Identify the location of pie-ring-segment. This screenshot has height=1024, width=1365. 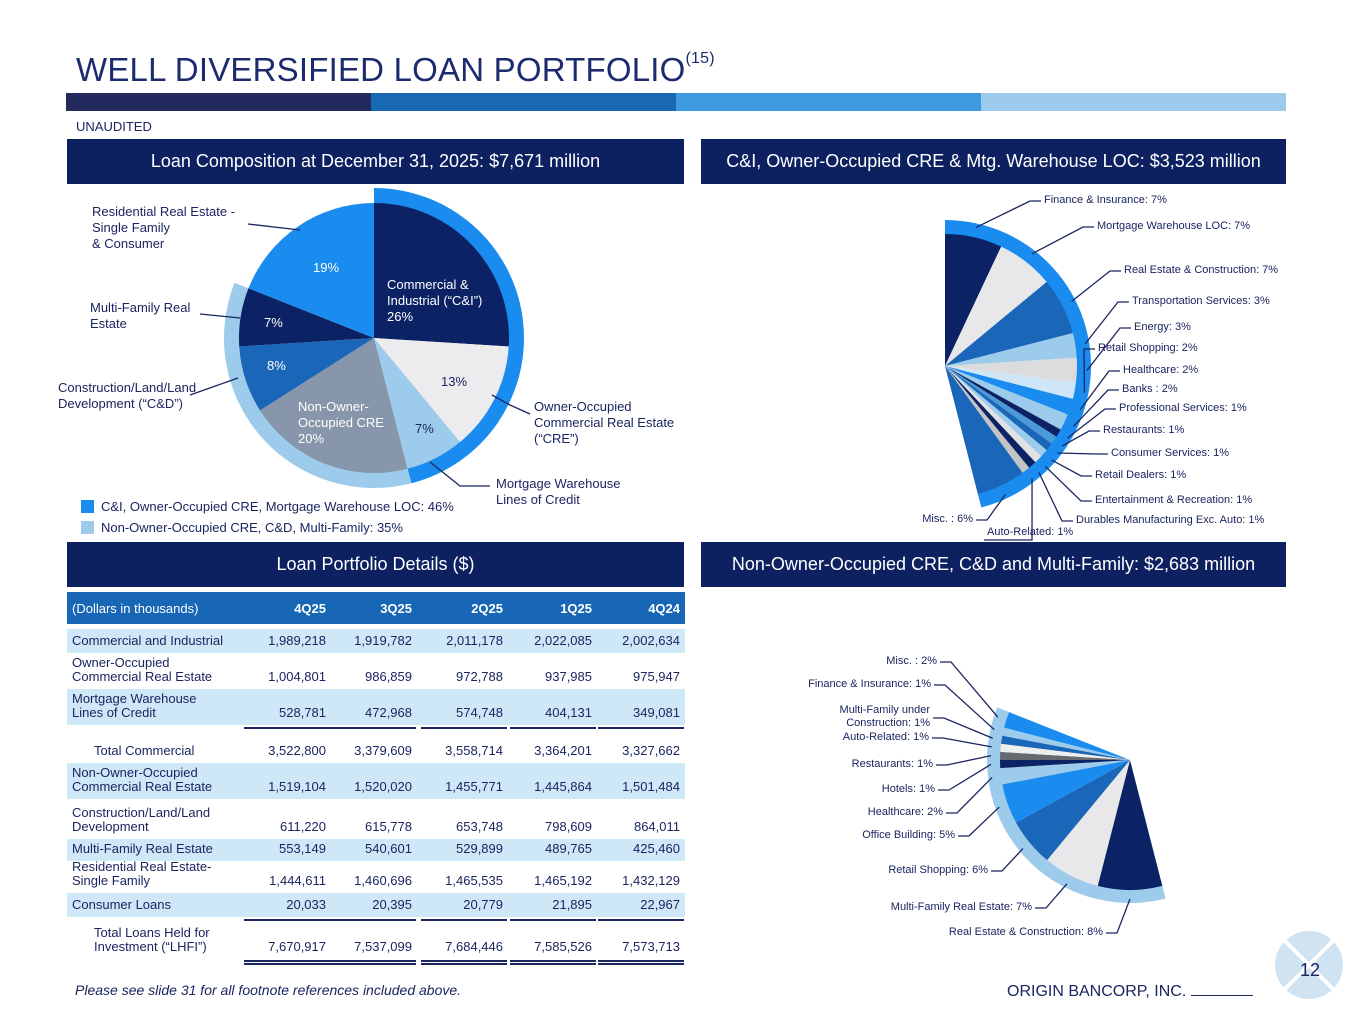
(317, 385).